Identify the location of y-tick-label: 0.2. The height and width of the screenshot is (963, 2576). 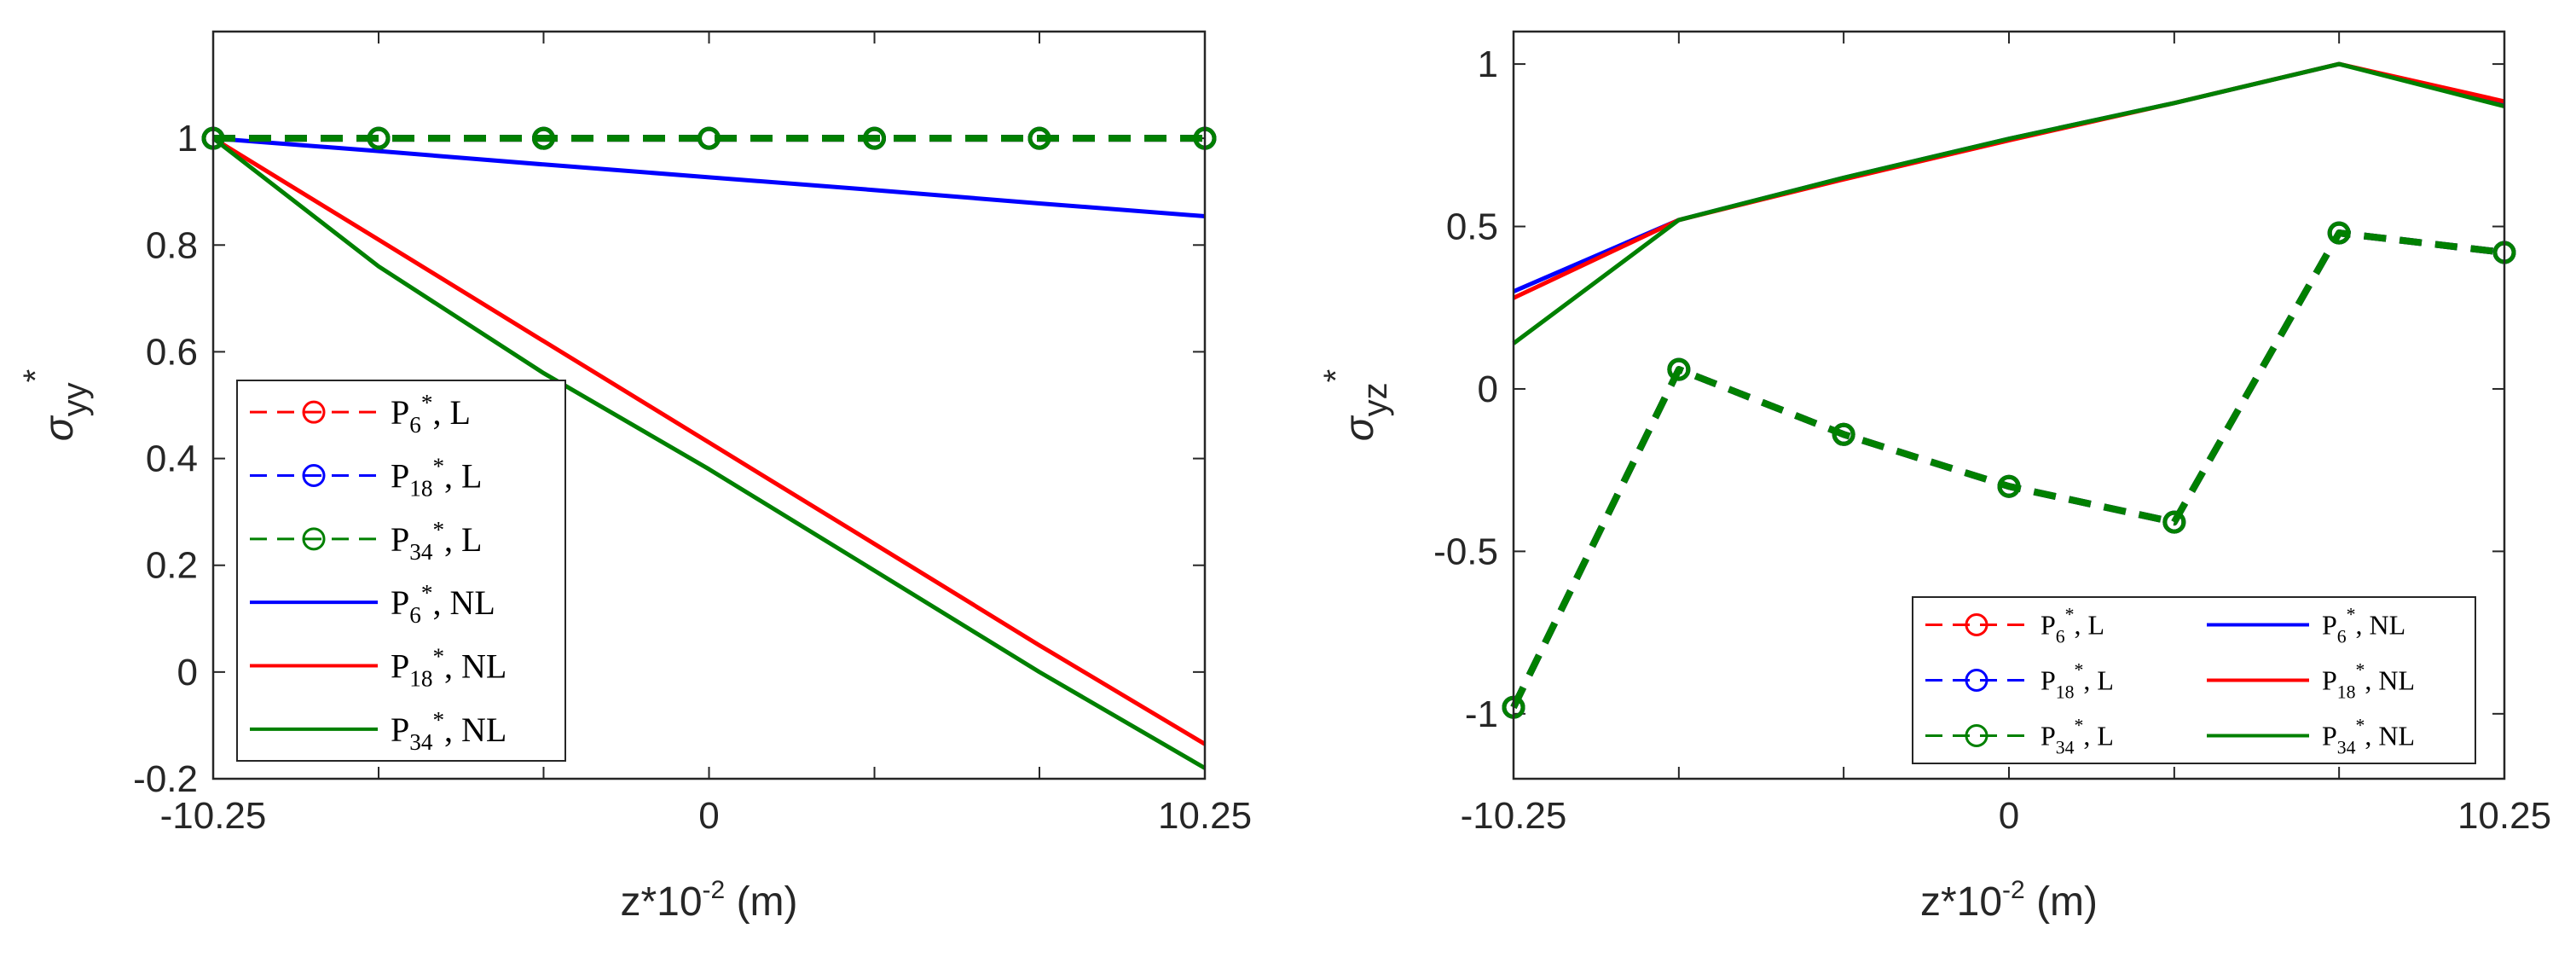
(172, 566).